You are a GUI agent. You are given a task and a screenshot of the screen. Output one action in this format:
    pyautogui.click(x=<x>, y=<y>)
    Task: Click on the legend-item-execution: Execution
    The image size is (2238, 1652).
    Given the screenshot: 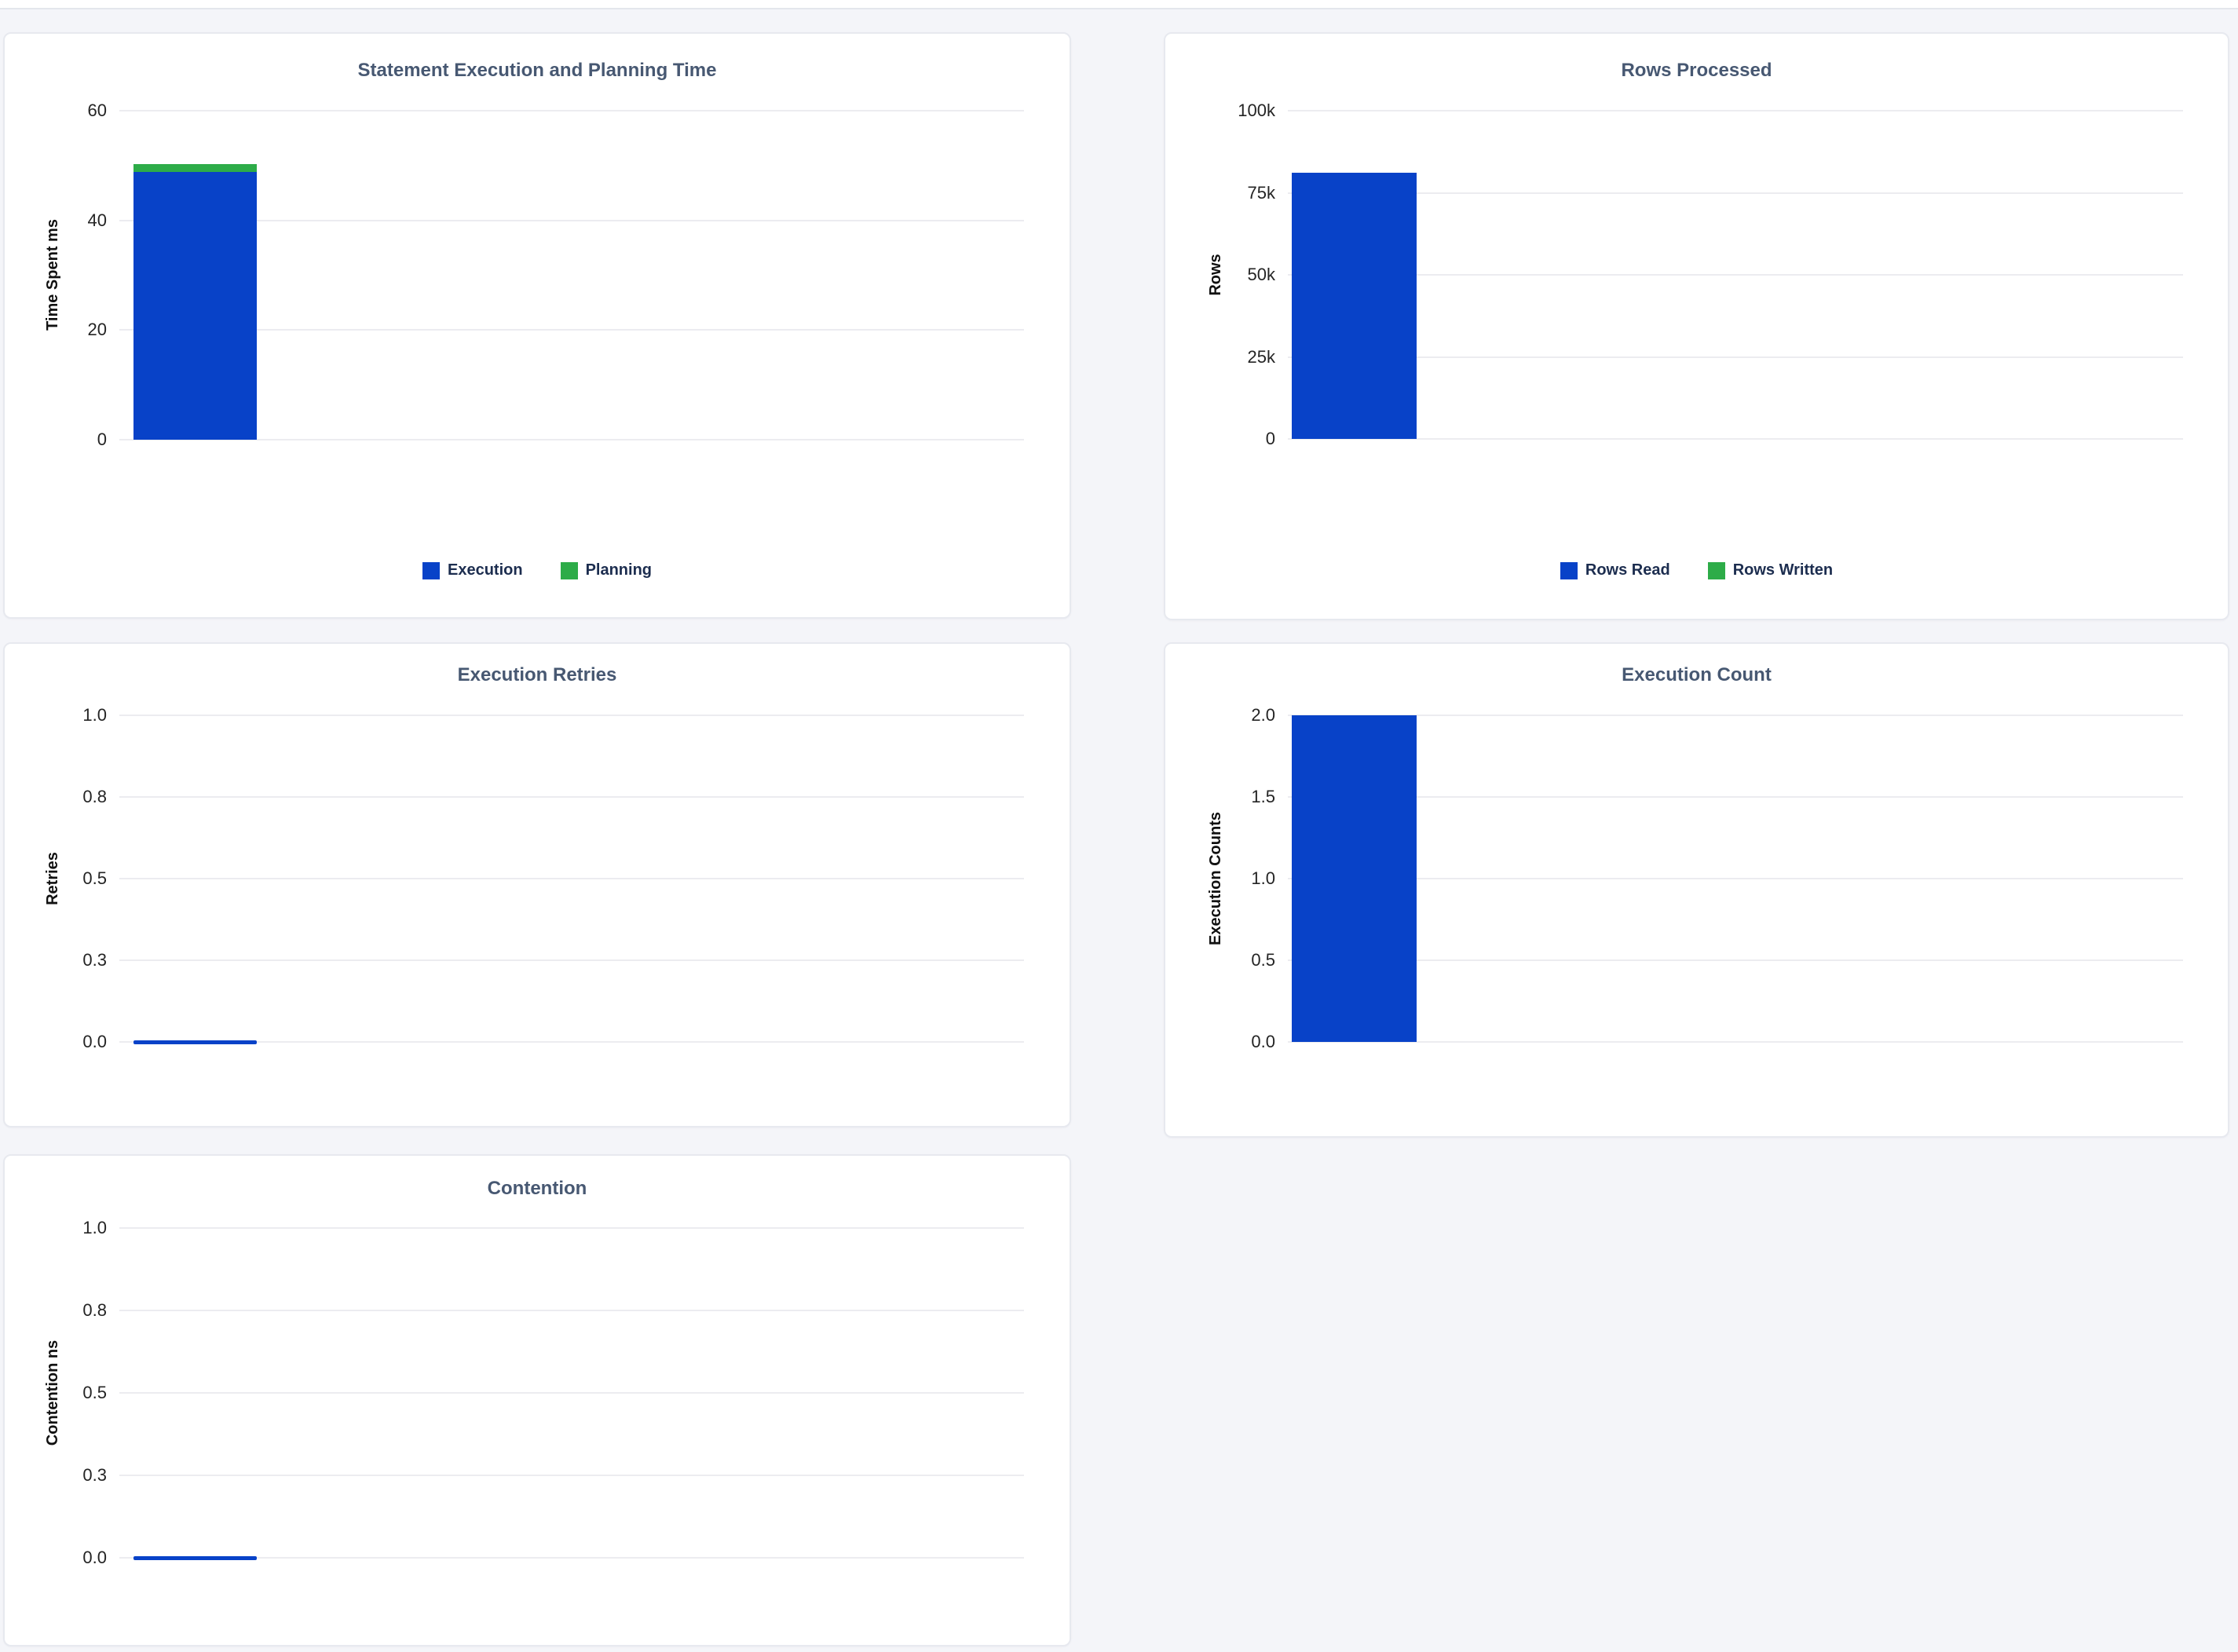 What is the action you would take?
    pyautogui.click(x=472, y=570)
    